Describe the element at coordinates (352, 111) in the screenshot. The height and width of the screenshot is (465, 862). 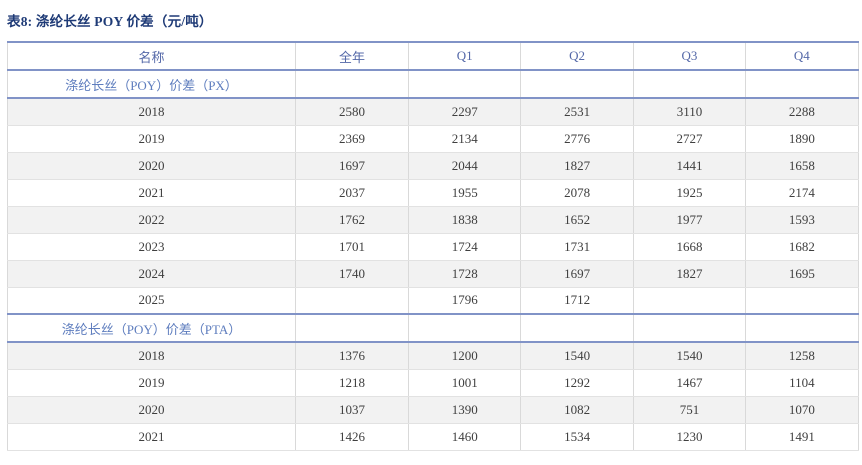
I see `value-cell: 2580` at that location.